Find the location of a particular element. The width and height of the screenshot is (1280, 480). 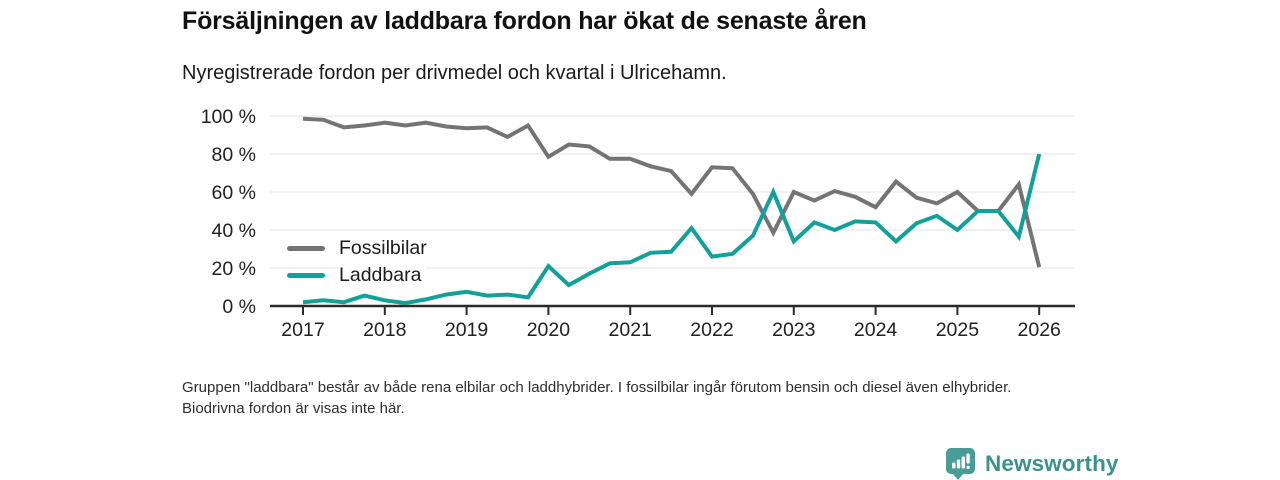

x-axis-tick-label: 2023 is located at coordinates (793, 330).